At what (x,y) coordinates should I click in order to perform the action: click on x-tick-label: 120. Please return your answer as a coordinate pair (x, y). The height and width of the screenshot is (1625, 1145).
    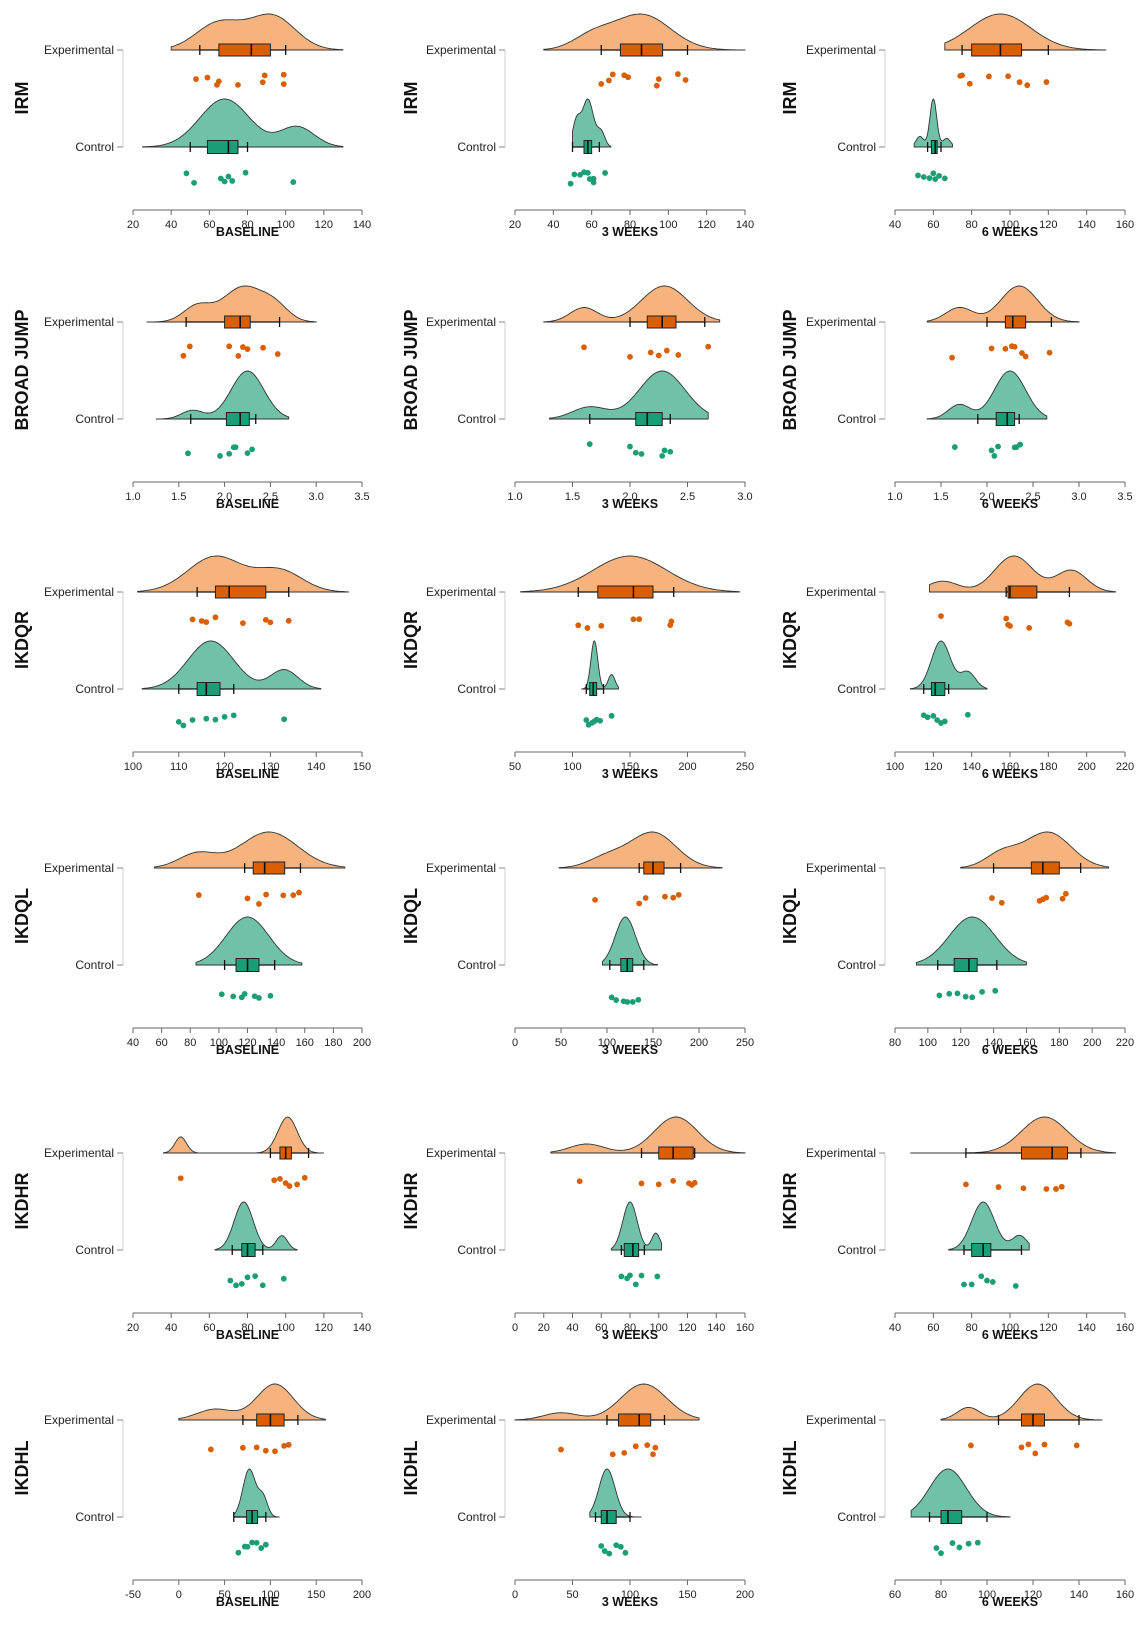
    Looking at the image, I should click on (324, 1328).